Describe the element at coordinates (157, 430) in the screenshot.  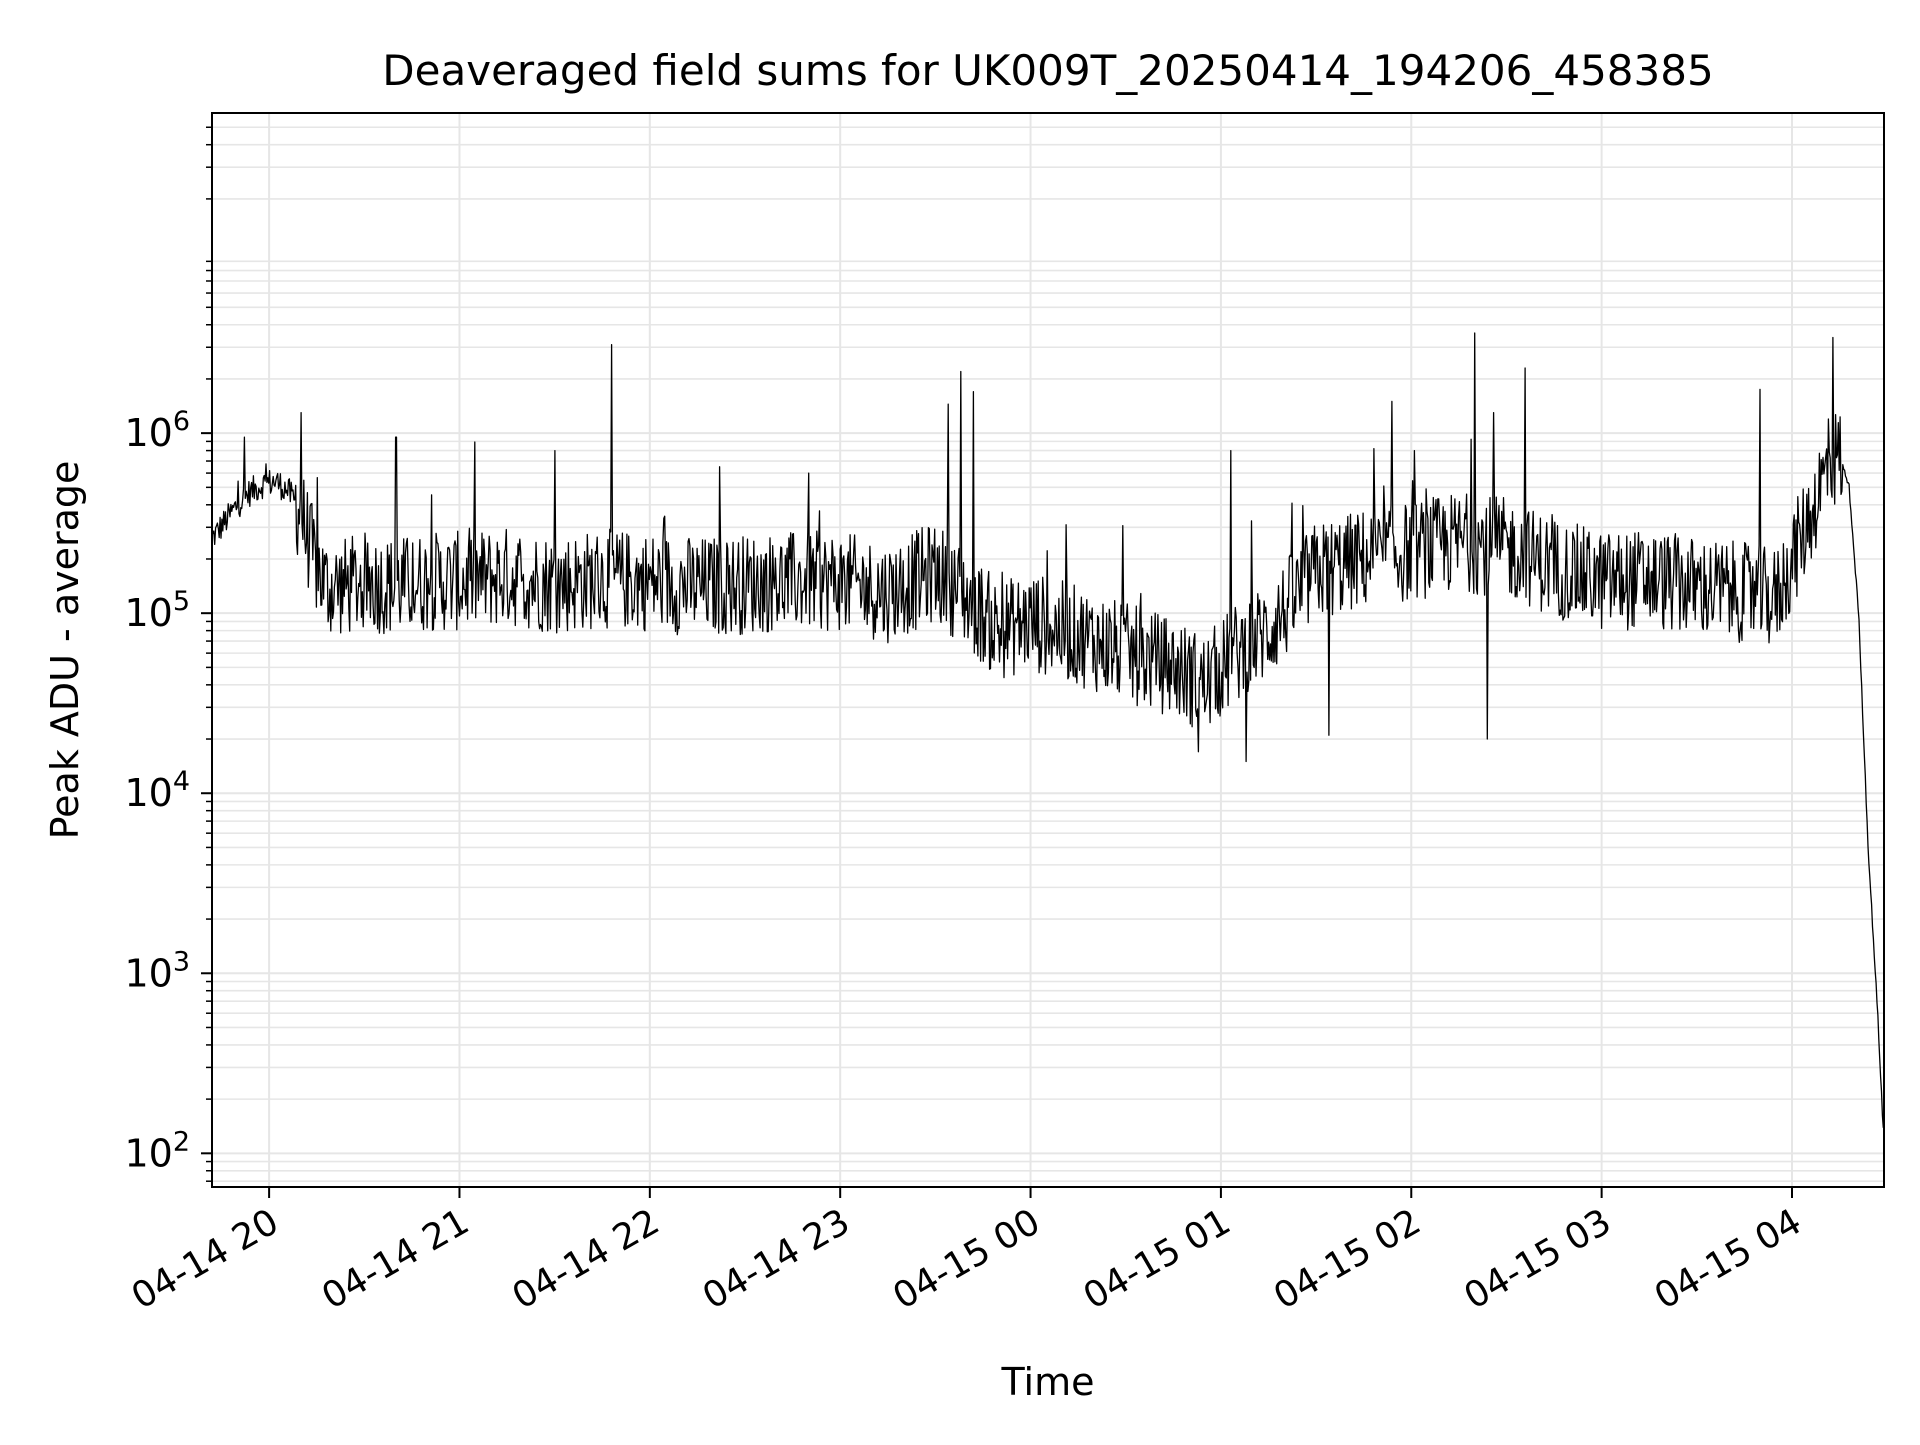
I see `y-tick-label: 106` at that location.